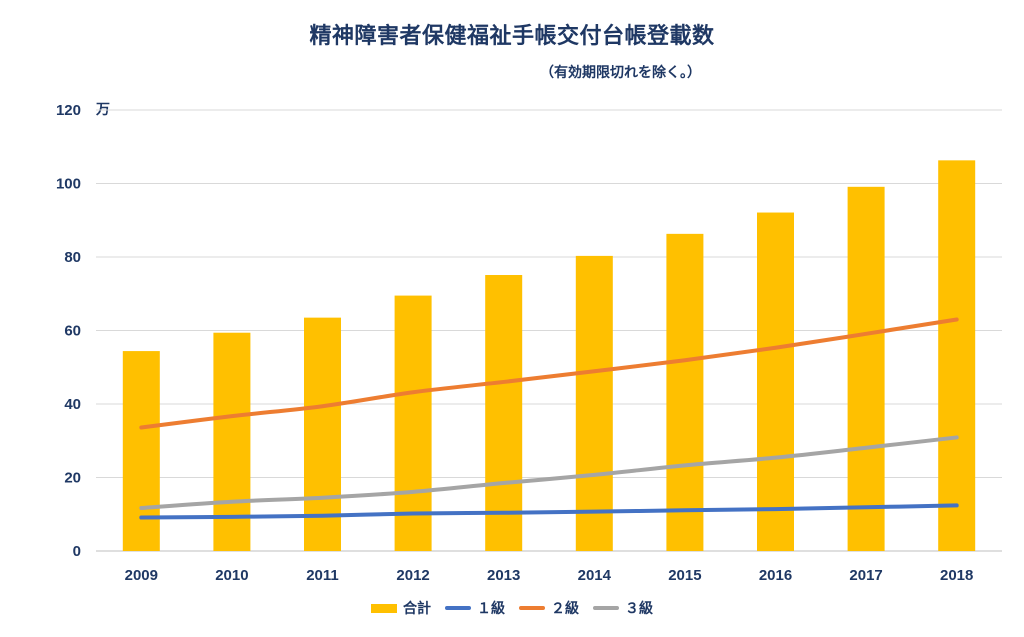 This screenshot has height=637, width=1024. I want to click on x-tick-label-2011: 2011, so click(322, 575).